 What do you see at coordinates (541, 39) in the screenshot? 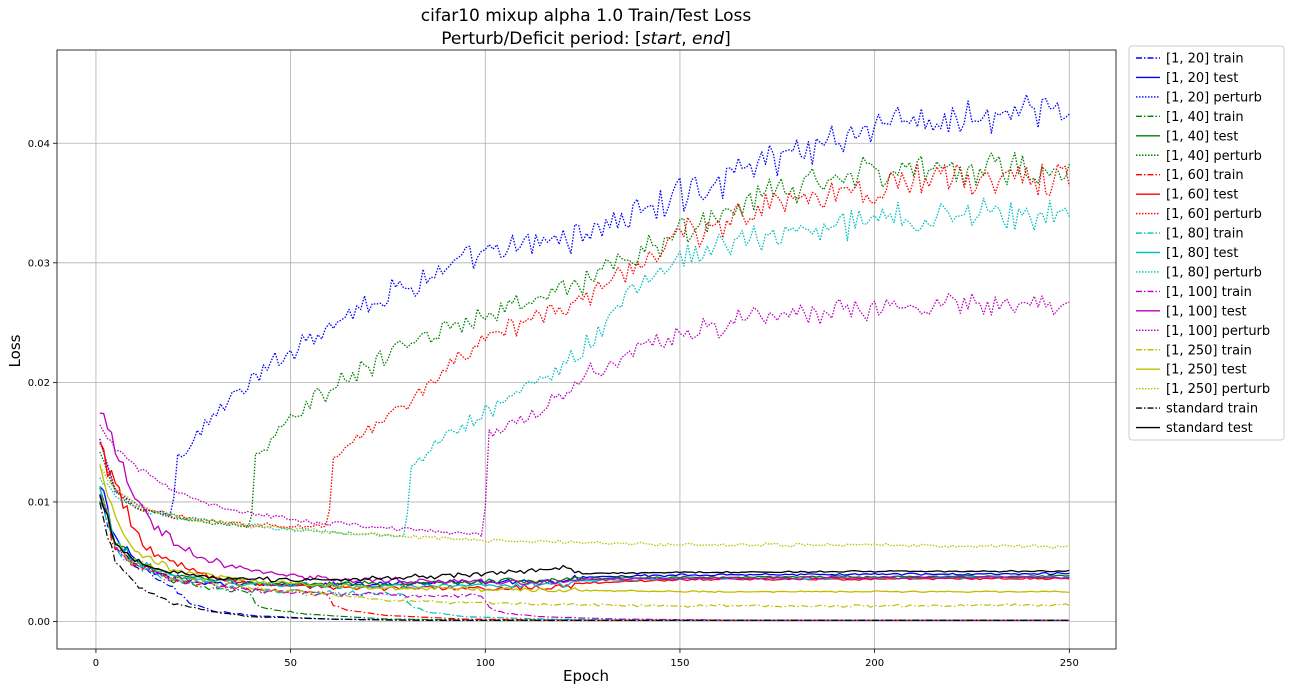
I see `chart-subtitle-prefix: Perturb/Deficit period: [` at bounding box center [541, 39].